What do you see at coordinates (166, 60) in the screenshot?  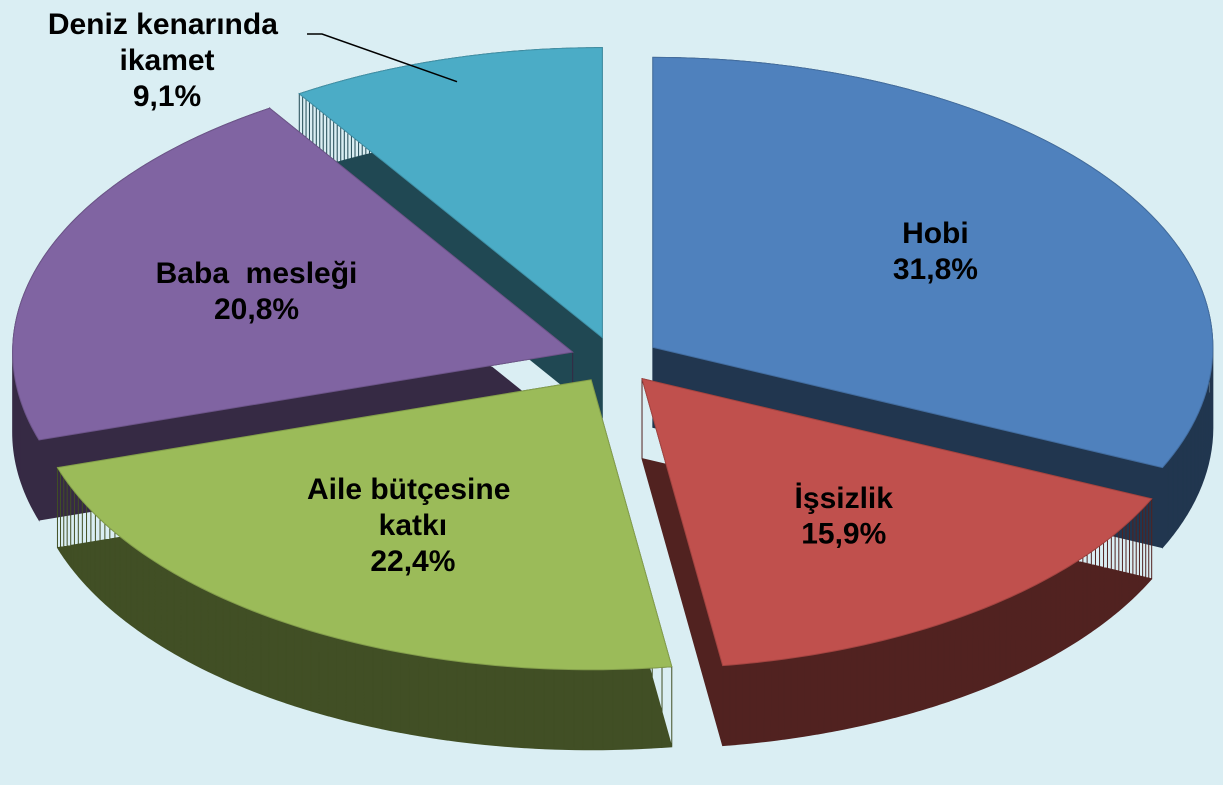 I see `label-line: ikamet` at bounding box center [166, 60].